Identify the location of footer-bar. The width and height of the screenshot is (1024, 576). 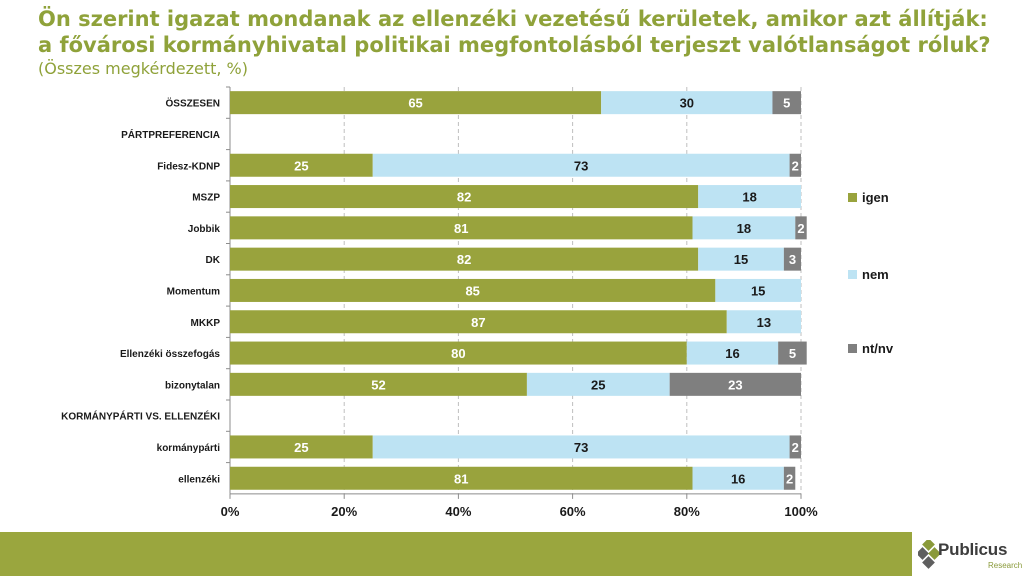
(456, 554).